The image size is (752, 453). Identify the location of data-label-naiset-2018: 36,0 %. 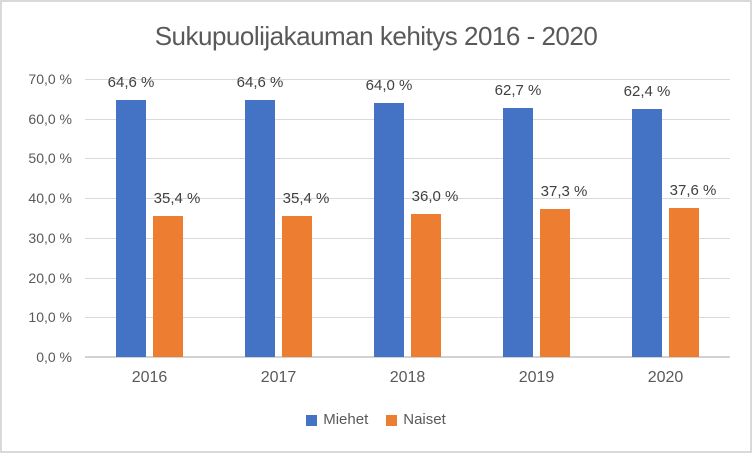
(435, 197).